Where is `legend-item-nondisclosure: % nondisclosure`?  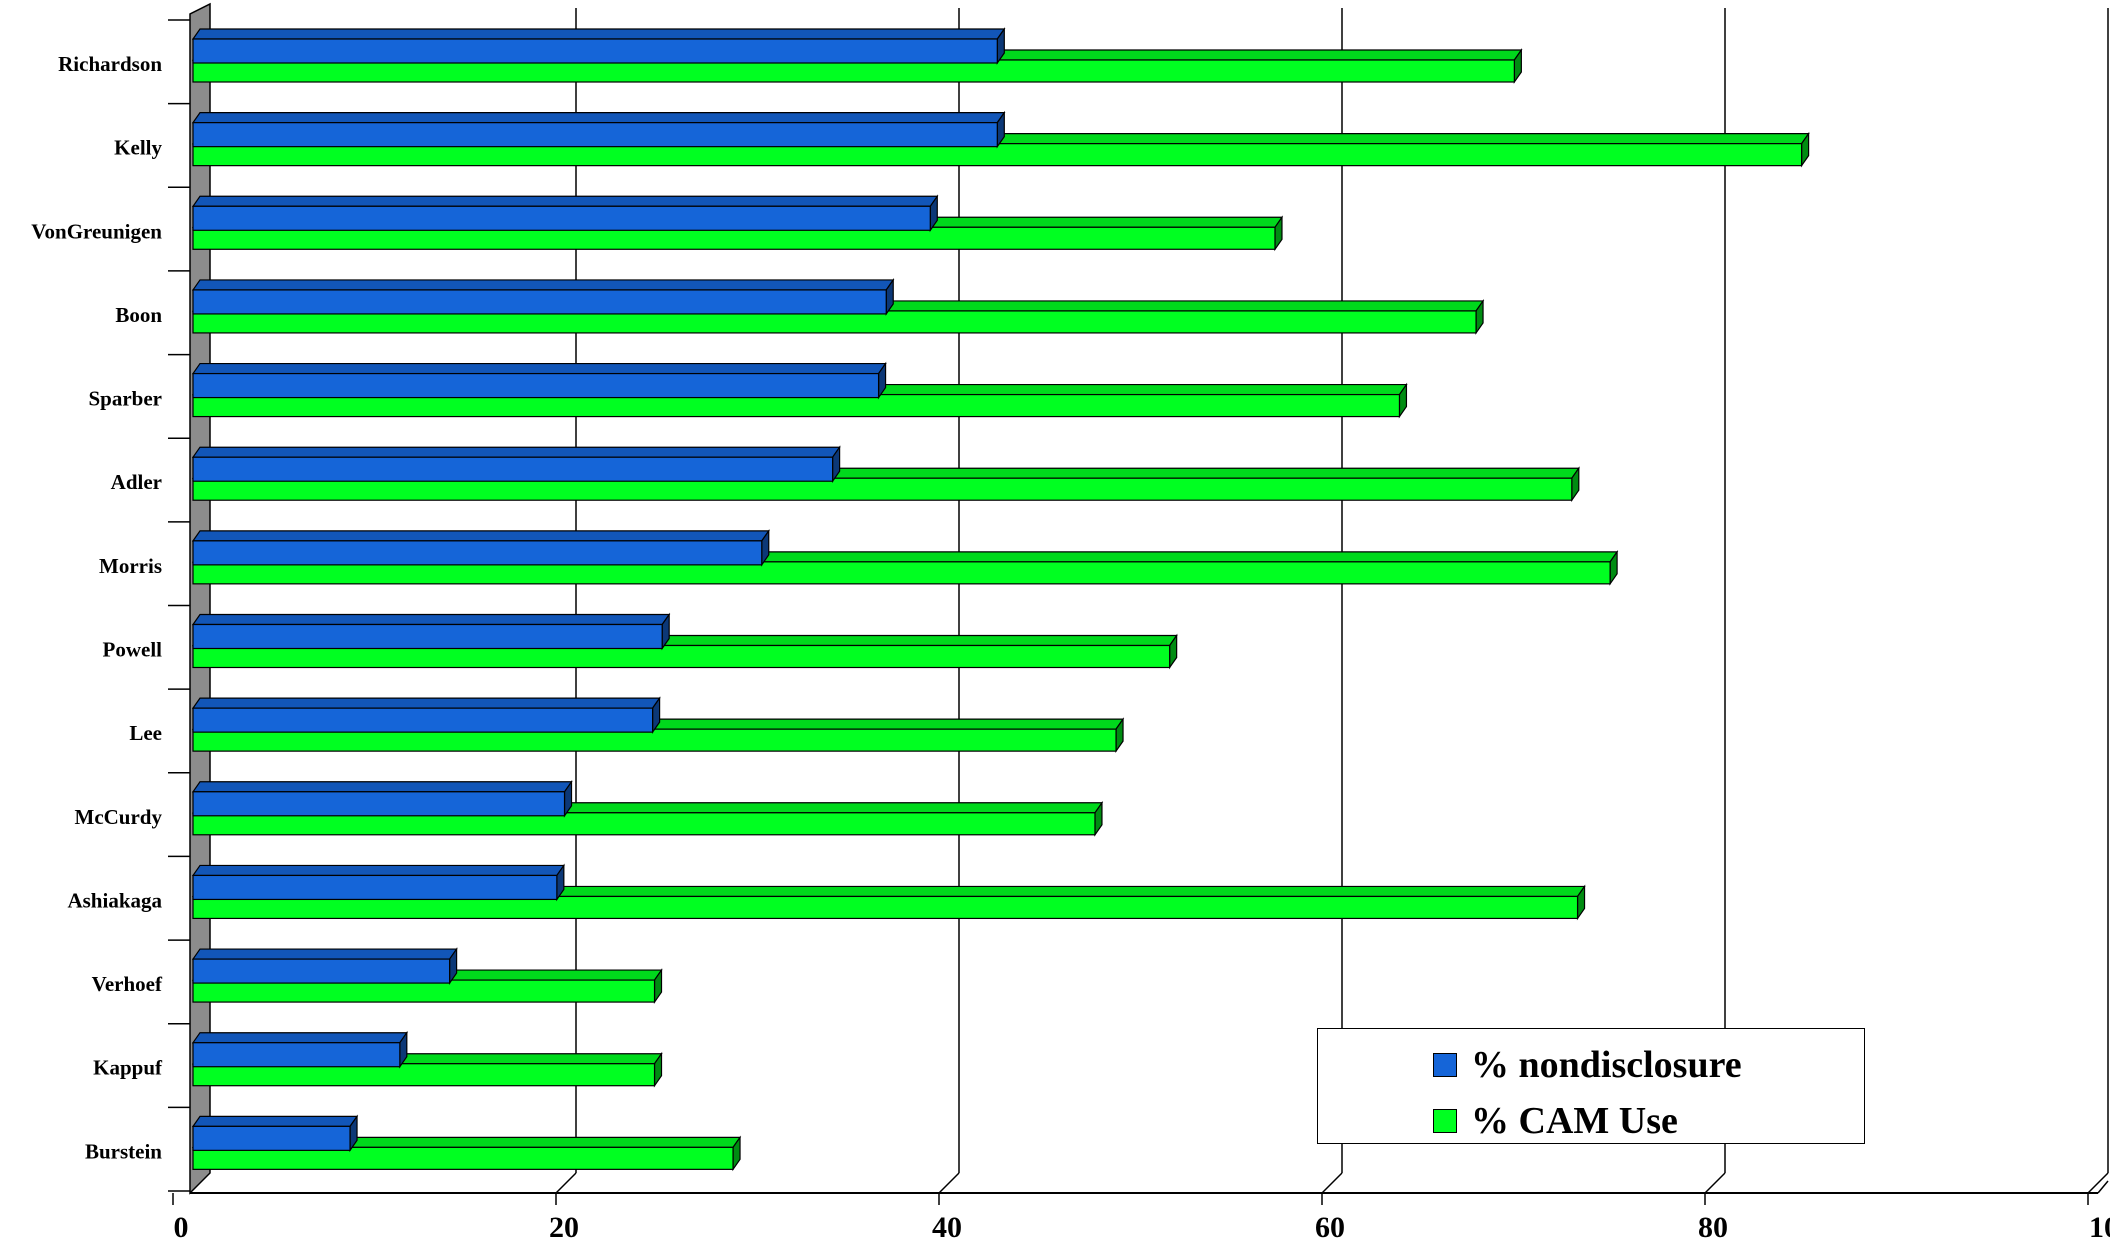 legend-item-nondisclosure: % nondisclosure is located at coordinates (1587, 1065).